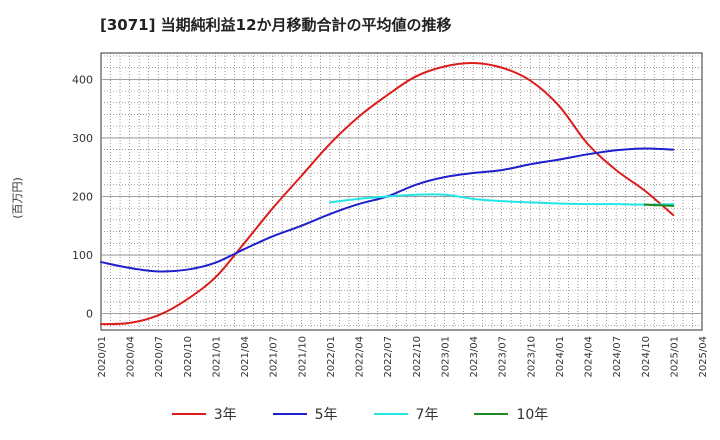 This screenshot has width=720, height=440. I want to click on x-tick-label: 2021/07, so click(274, 357).